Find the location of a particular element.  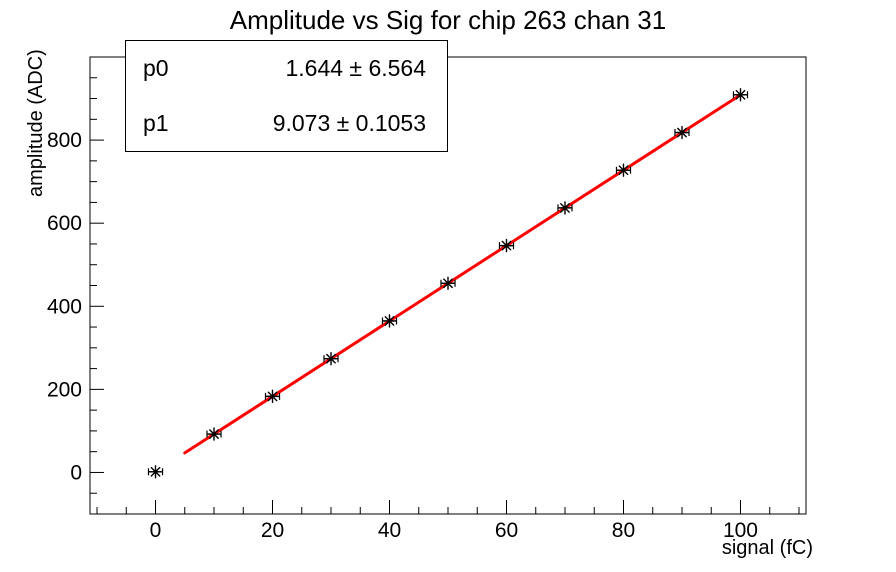

x-tick-label: 40 is located at coordinates (389, 530).